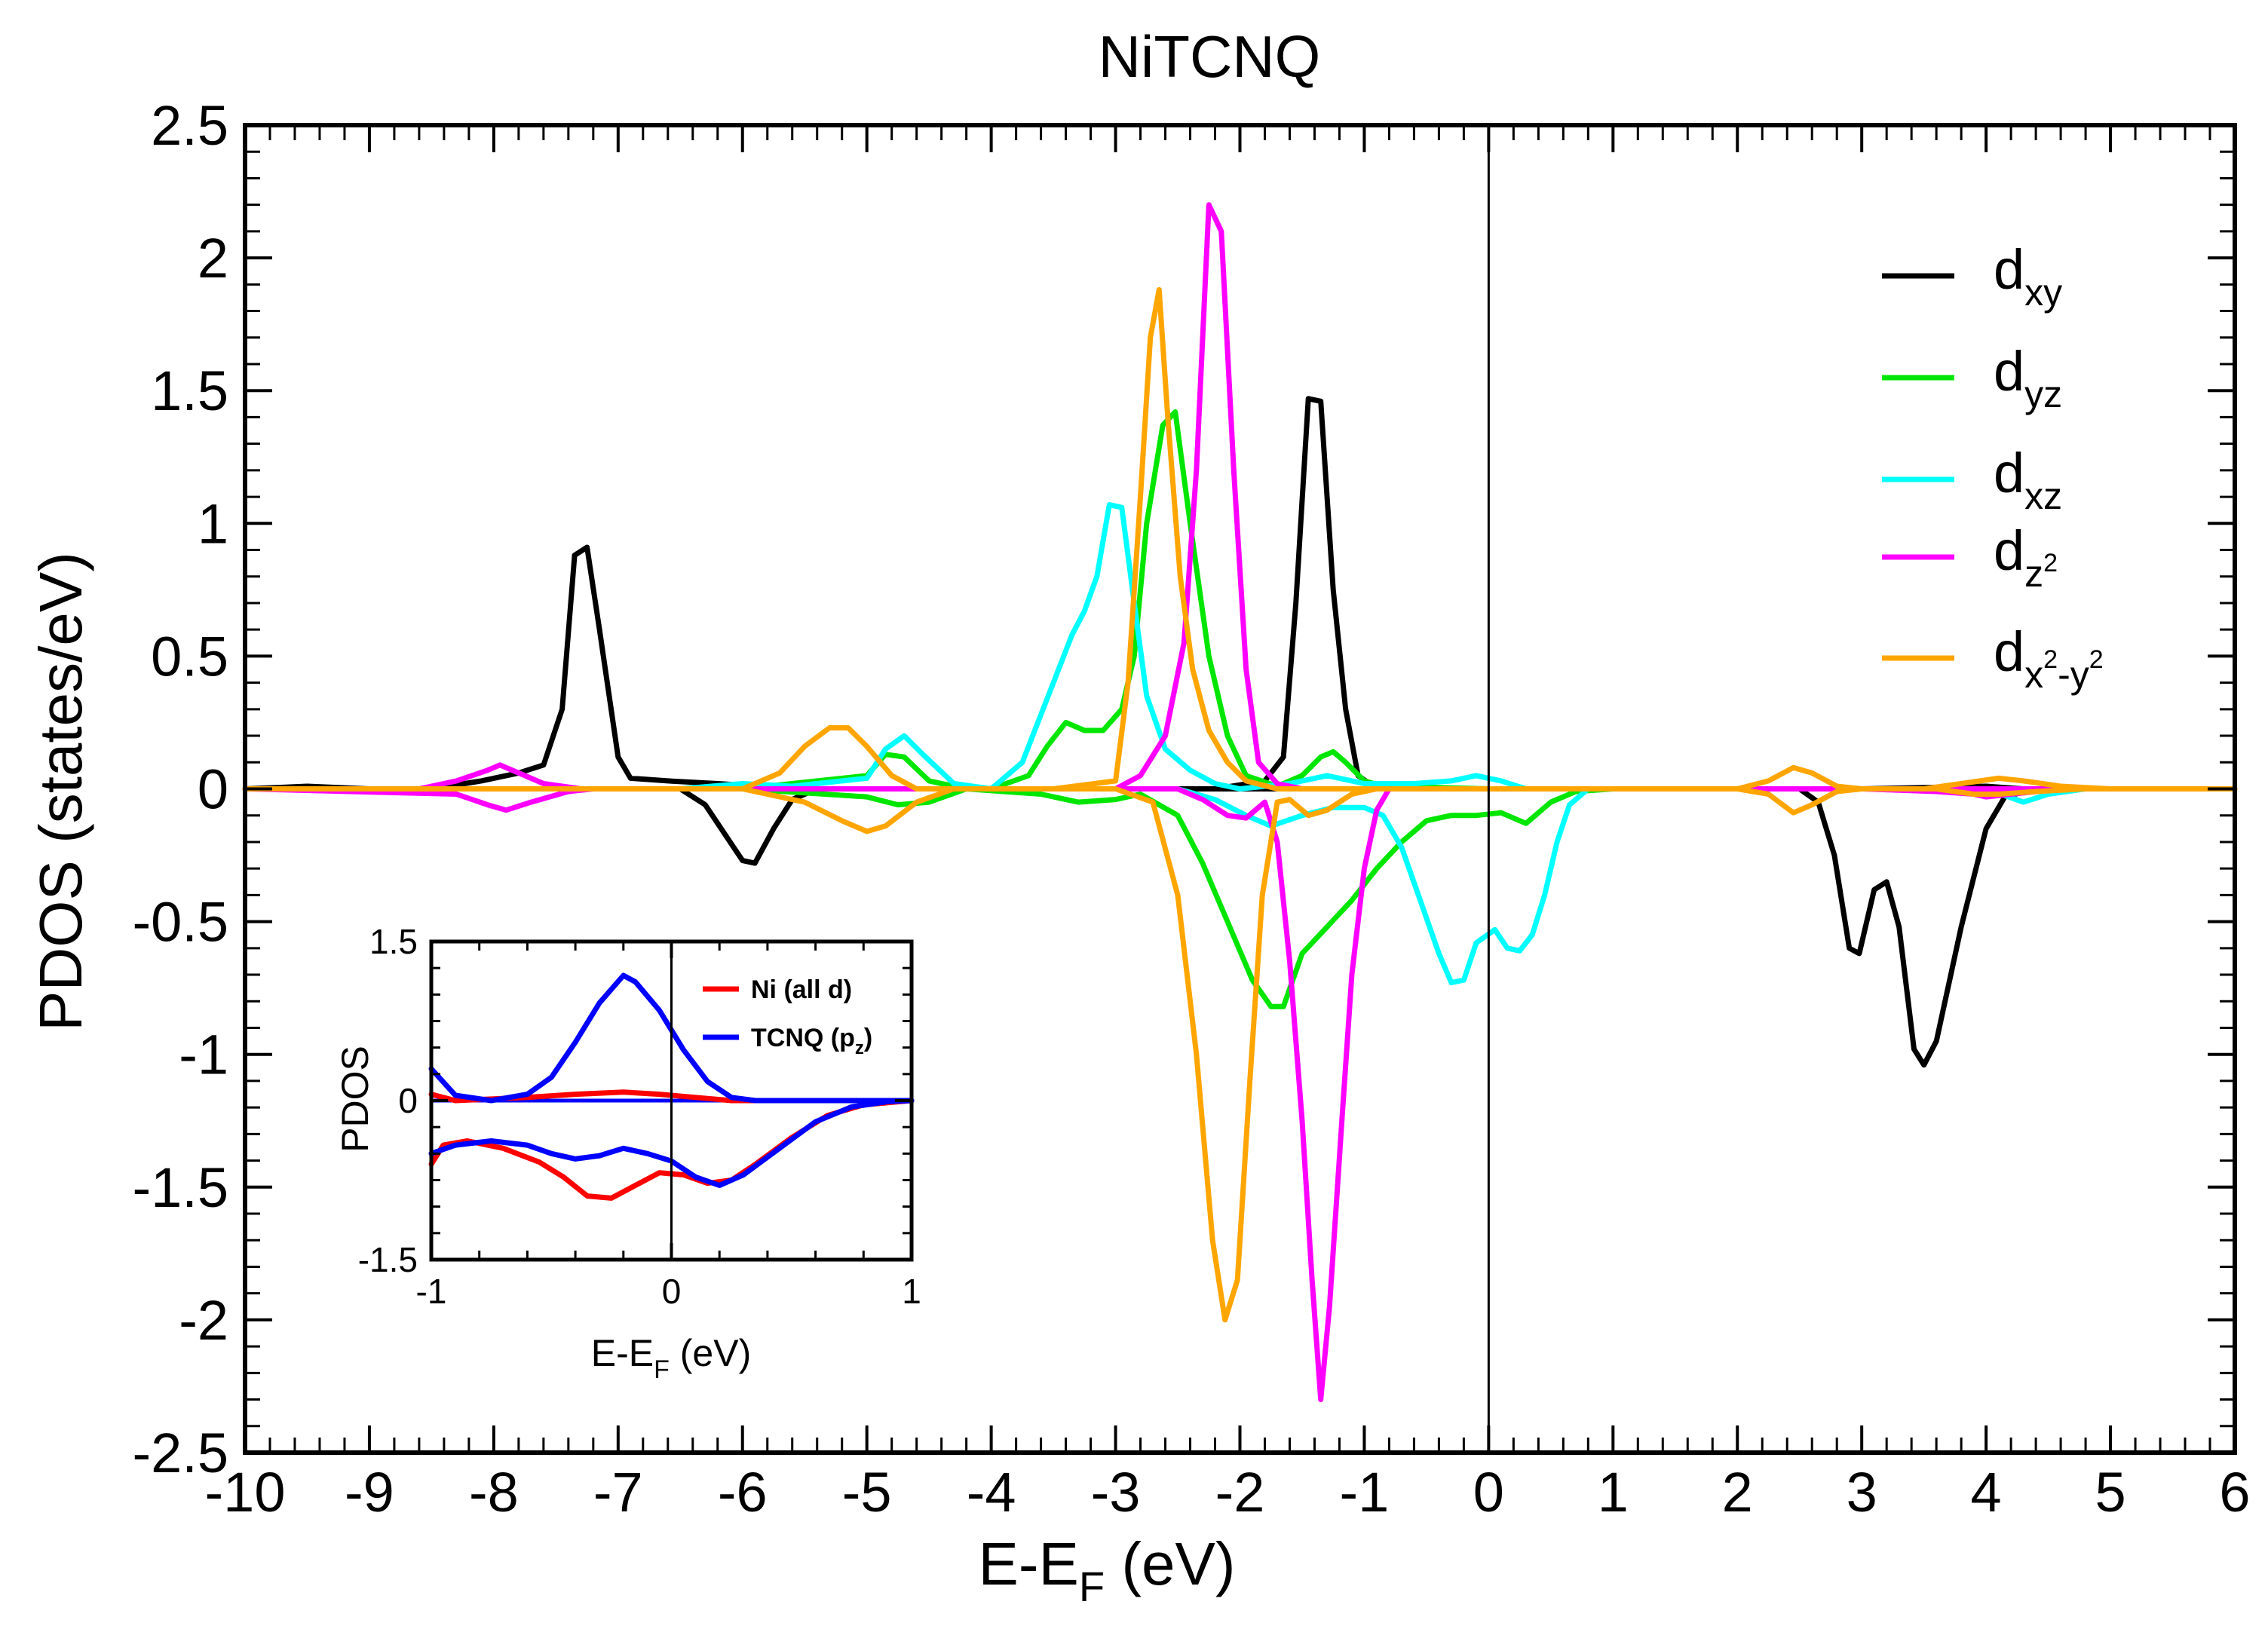 The width and height of the screenshot is (2268, 1626). I want to click on x-tick-label: -4, so click(991, 1492).